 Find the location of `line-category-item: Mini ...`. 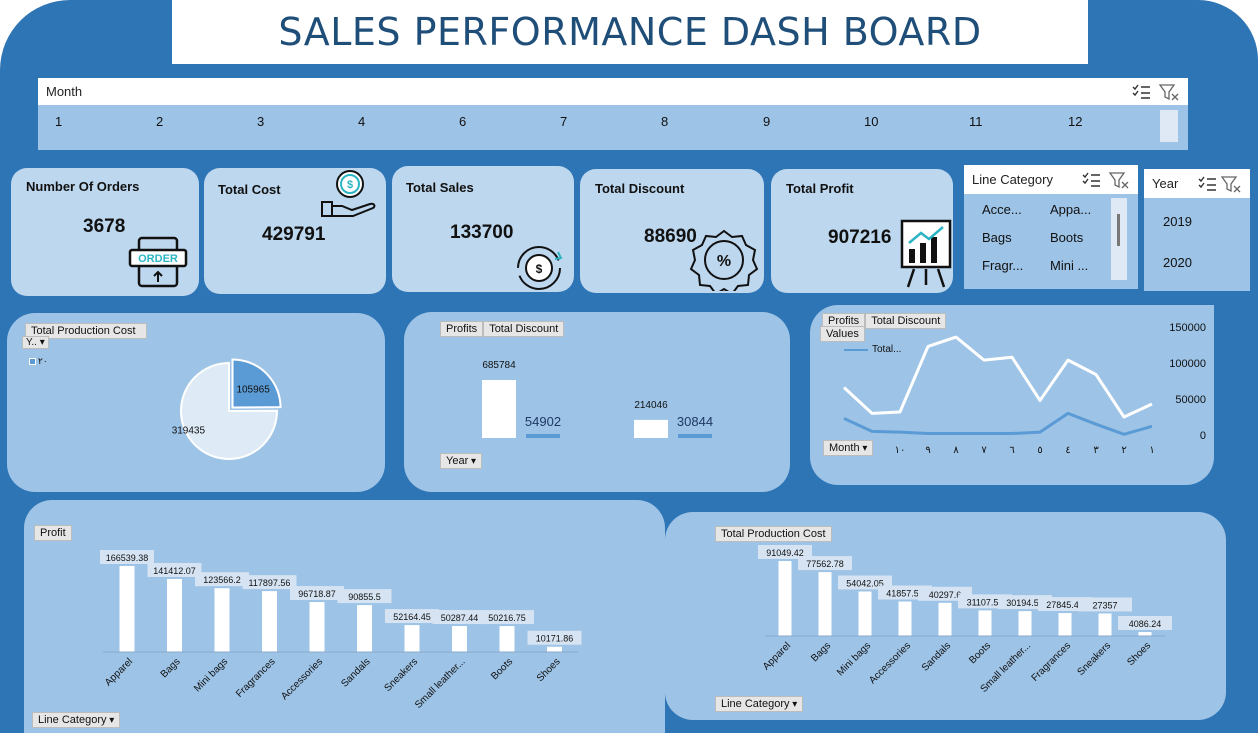

line-category-item: Mini ... is located at coordinates (1069, 265).